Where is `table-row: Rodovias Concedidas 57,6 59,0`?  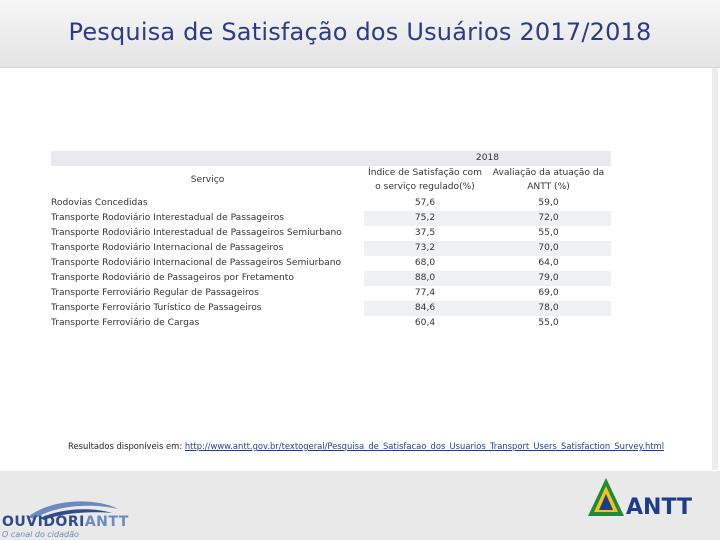 table-row: Rodovias Concedidas 57,6 59,0 is located at coordinates (331, 203).